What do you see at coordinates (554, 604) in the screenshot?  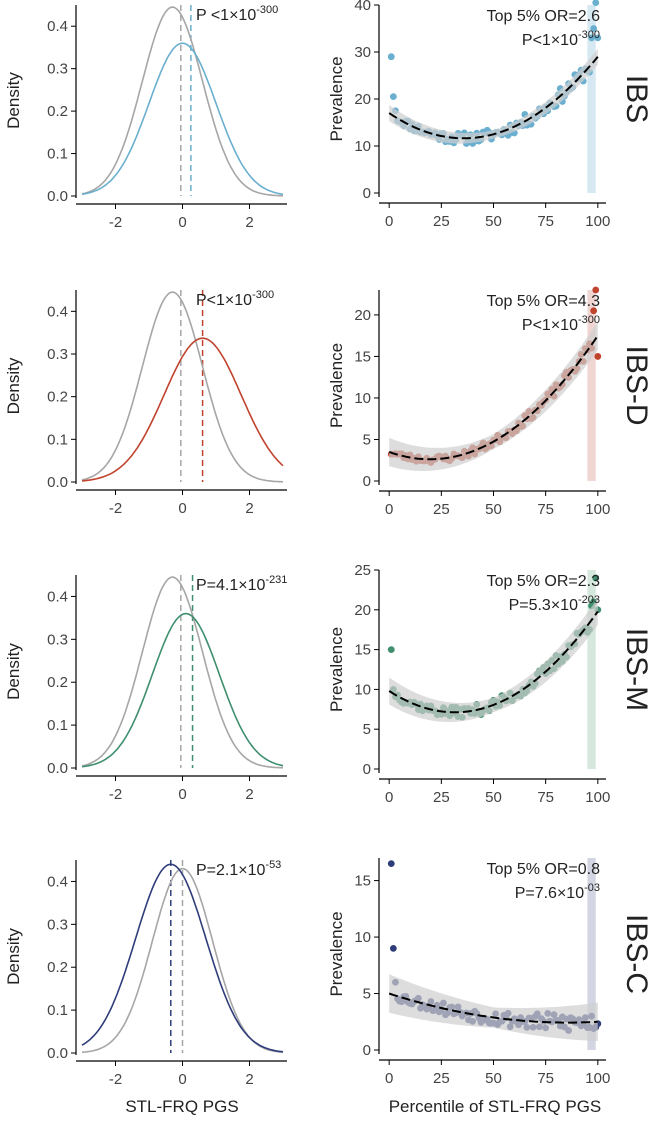 I see `p-value-annotation: P=5.3×10-203` at bounding box center [554, 604].